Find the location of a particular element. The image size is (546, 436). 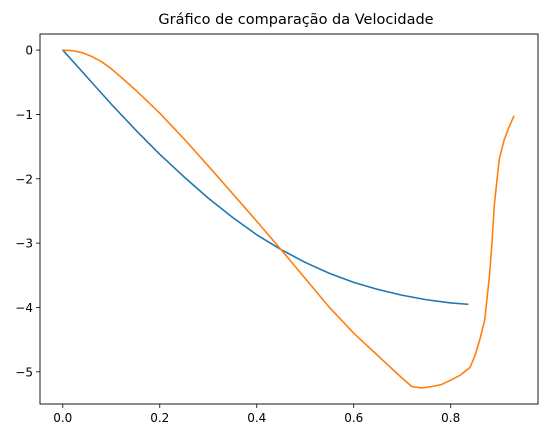

y-tick-label: −5 is located at coordinates (24, 372).